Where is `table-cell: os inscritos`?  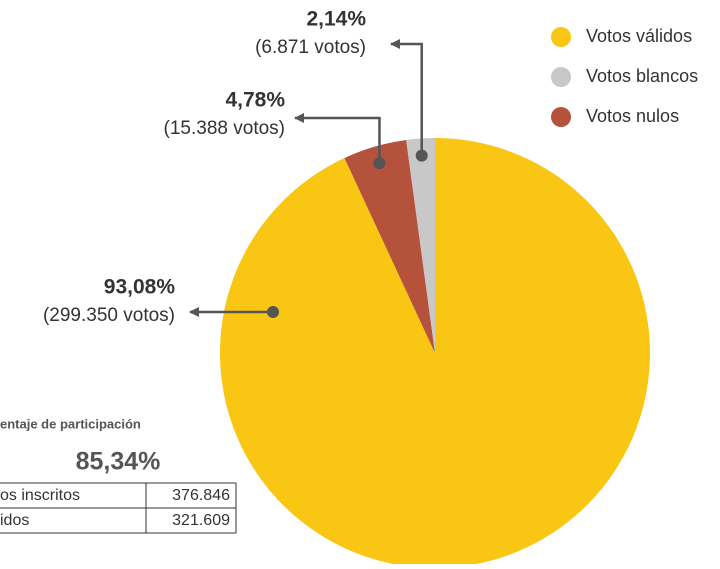 table-cell: os inscritos is located at coordinates (40, 495).